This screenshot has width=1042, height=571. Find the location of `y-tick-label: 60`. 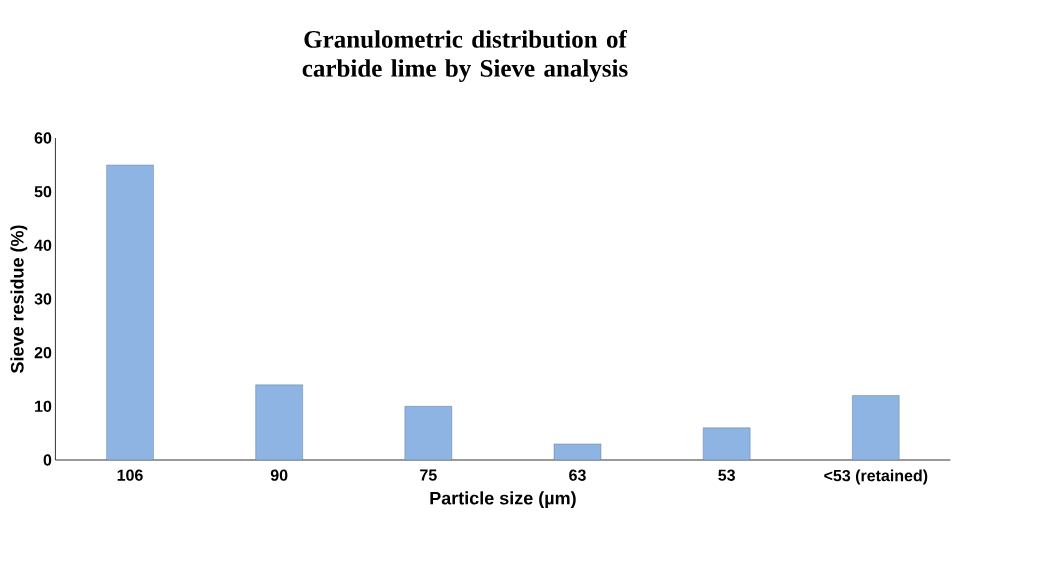

y-tick-label: 60 is located at coordinates (43, 138).